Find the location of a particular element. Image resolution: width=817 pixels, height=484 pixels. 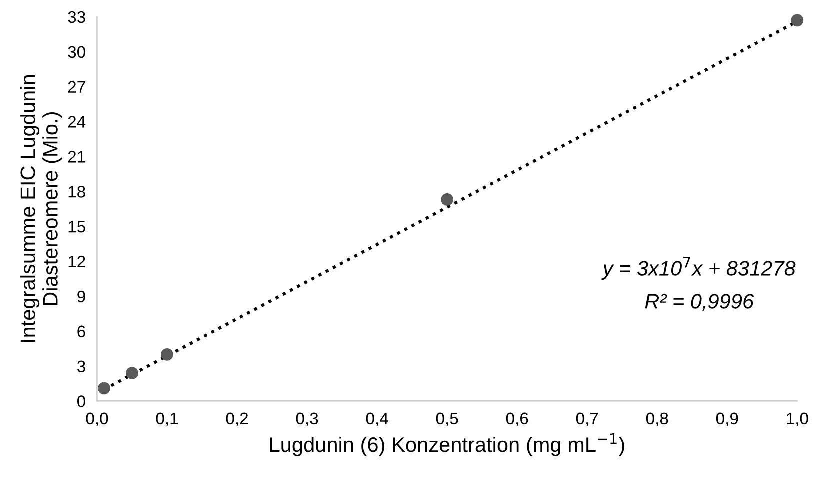

x-tick-label: 0,9 is located at coordinates (727, 419).